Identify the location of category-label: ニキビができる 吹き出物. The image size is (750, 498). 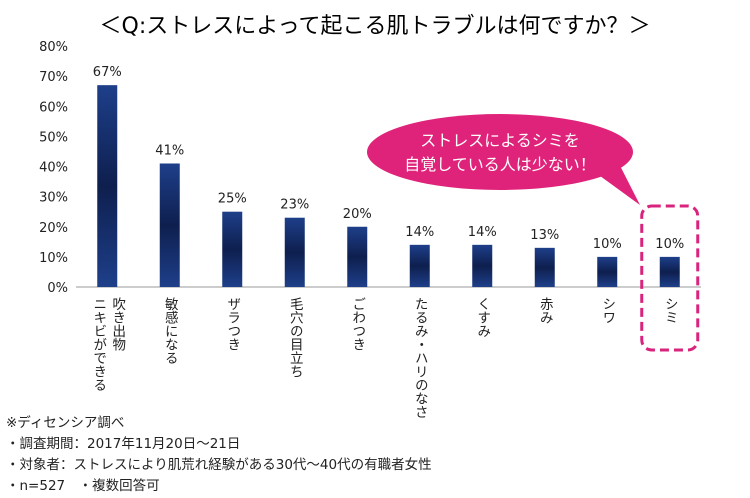
(108, 344).